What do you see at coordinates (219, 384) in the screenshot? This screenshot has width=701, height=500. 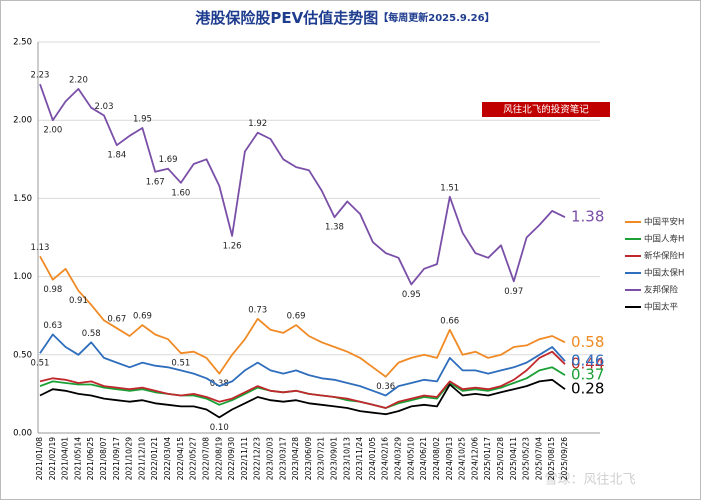 I see `data-label: 0.38` at bounding box center [219, 384].